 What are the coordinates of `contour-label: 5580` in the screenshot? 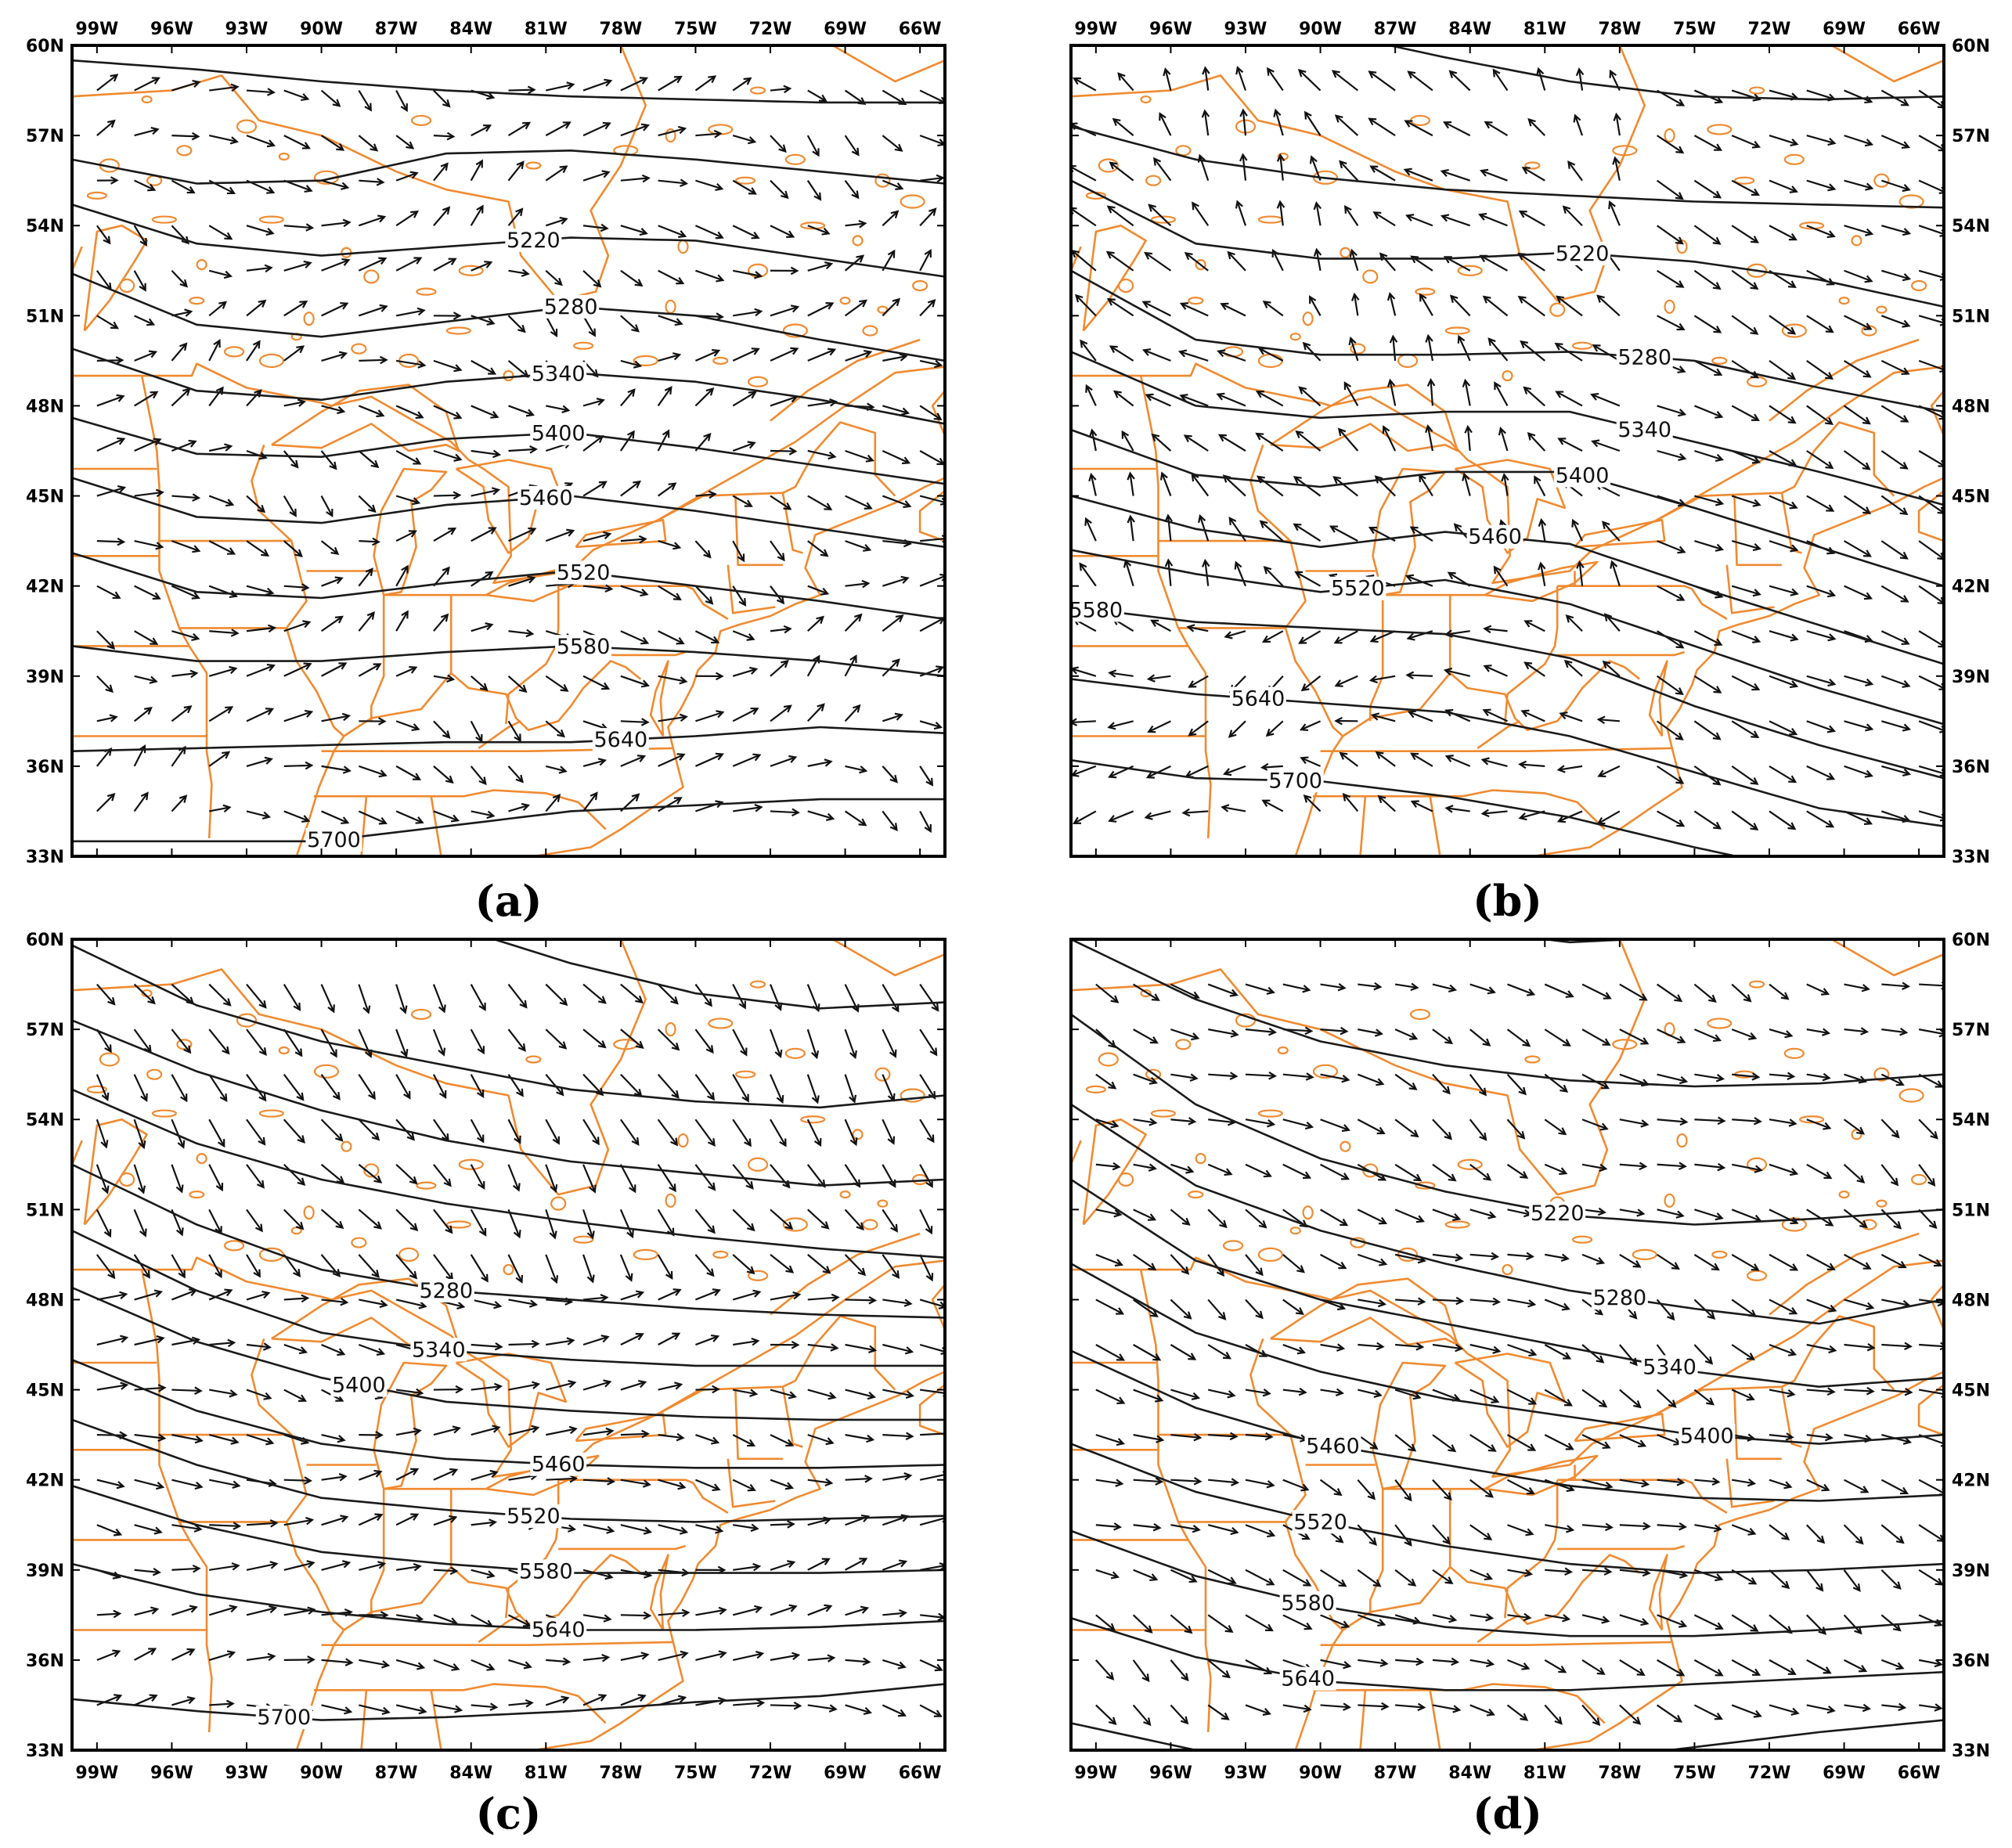 It's located at (1096, 610).